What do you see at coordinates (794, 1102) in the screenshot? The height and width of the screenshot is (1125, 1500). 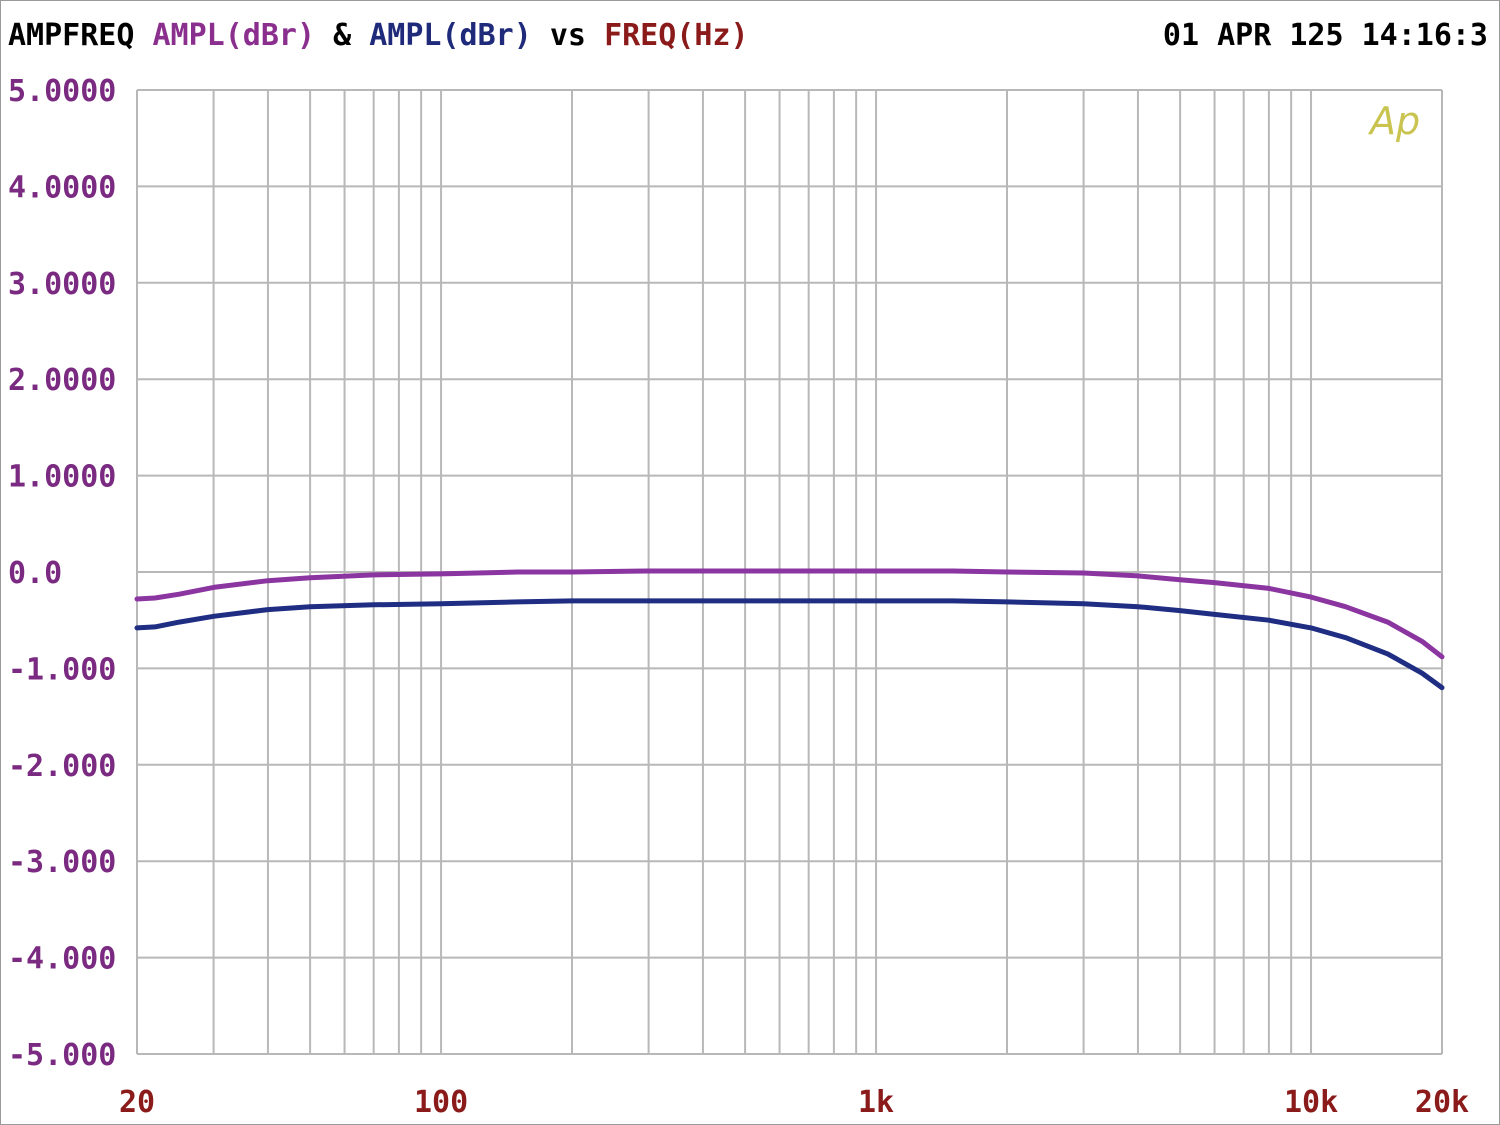 I see `x-tick-labels: 20 100 1k 10k 20k` at bounding box center [794, 1102].